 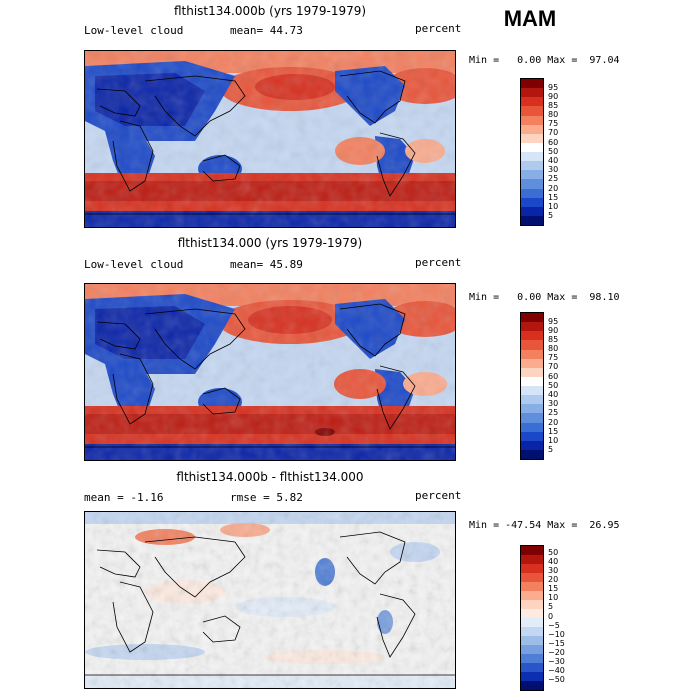 What do you see at coordinates (266, 30) in the screenshot?
I see `panel1-mean: mean= 44.73` at bounding box center [266, 30].